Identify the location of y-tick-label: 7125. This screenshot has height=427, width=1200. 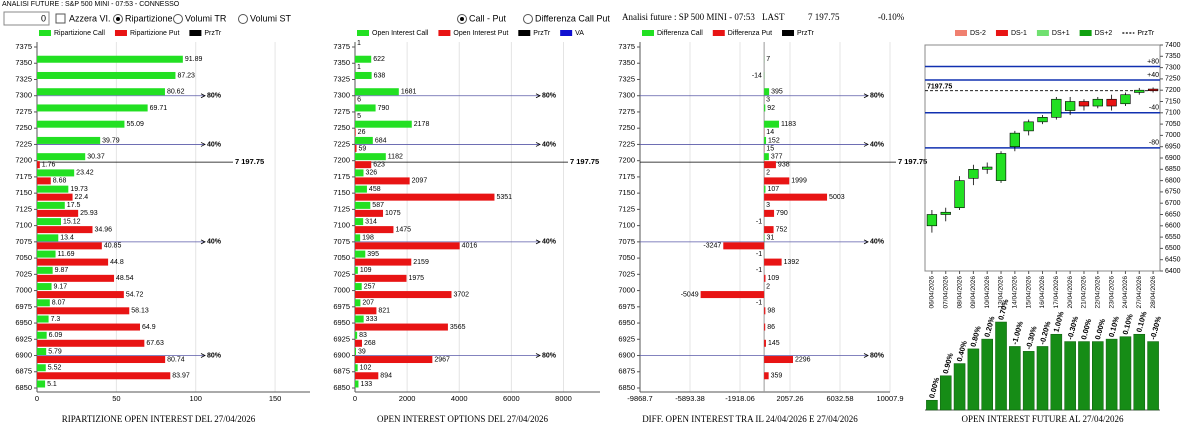
(626, 208).